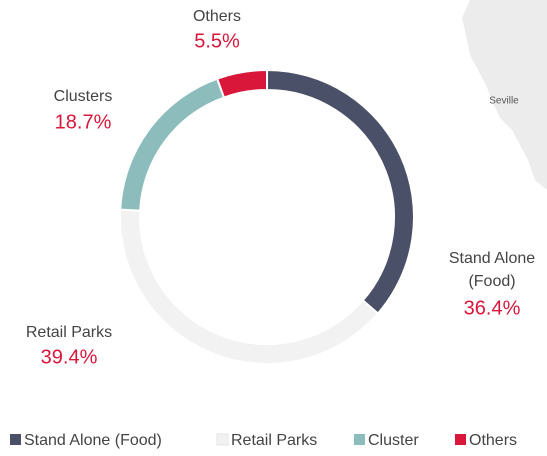 The image size is (547, 456). Describe the element at coordinates (83, 122) in the screenshot. I see `slice-value-label: 18.7%` at that location.